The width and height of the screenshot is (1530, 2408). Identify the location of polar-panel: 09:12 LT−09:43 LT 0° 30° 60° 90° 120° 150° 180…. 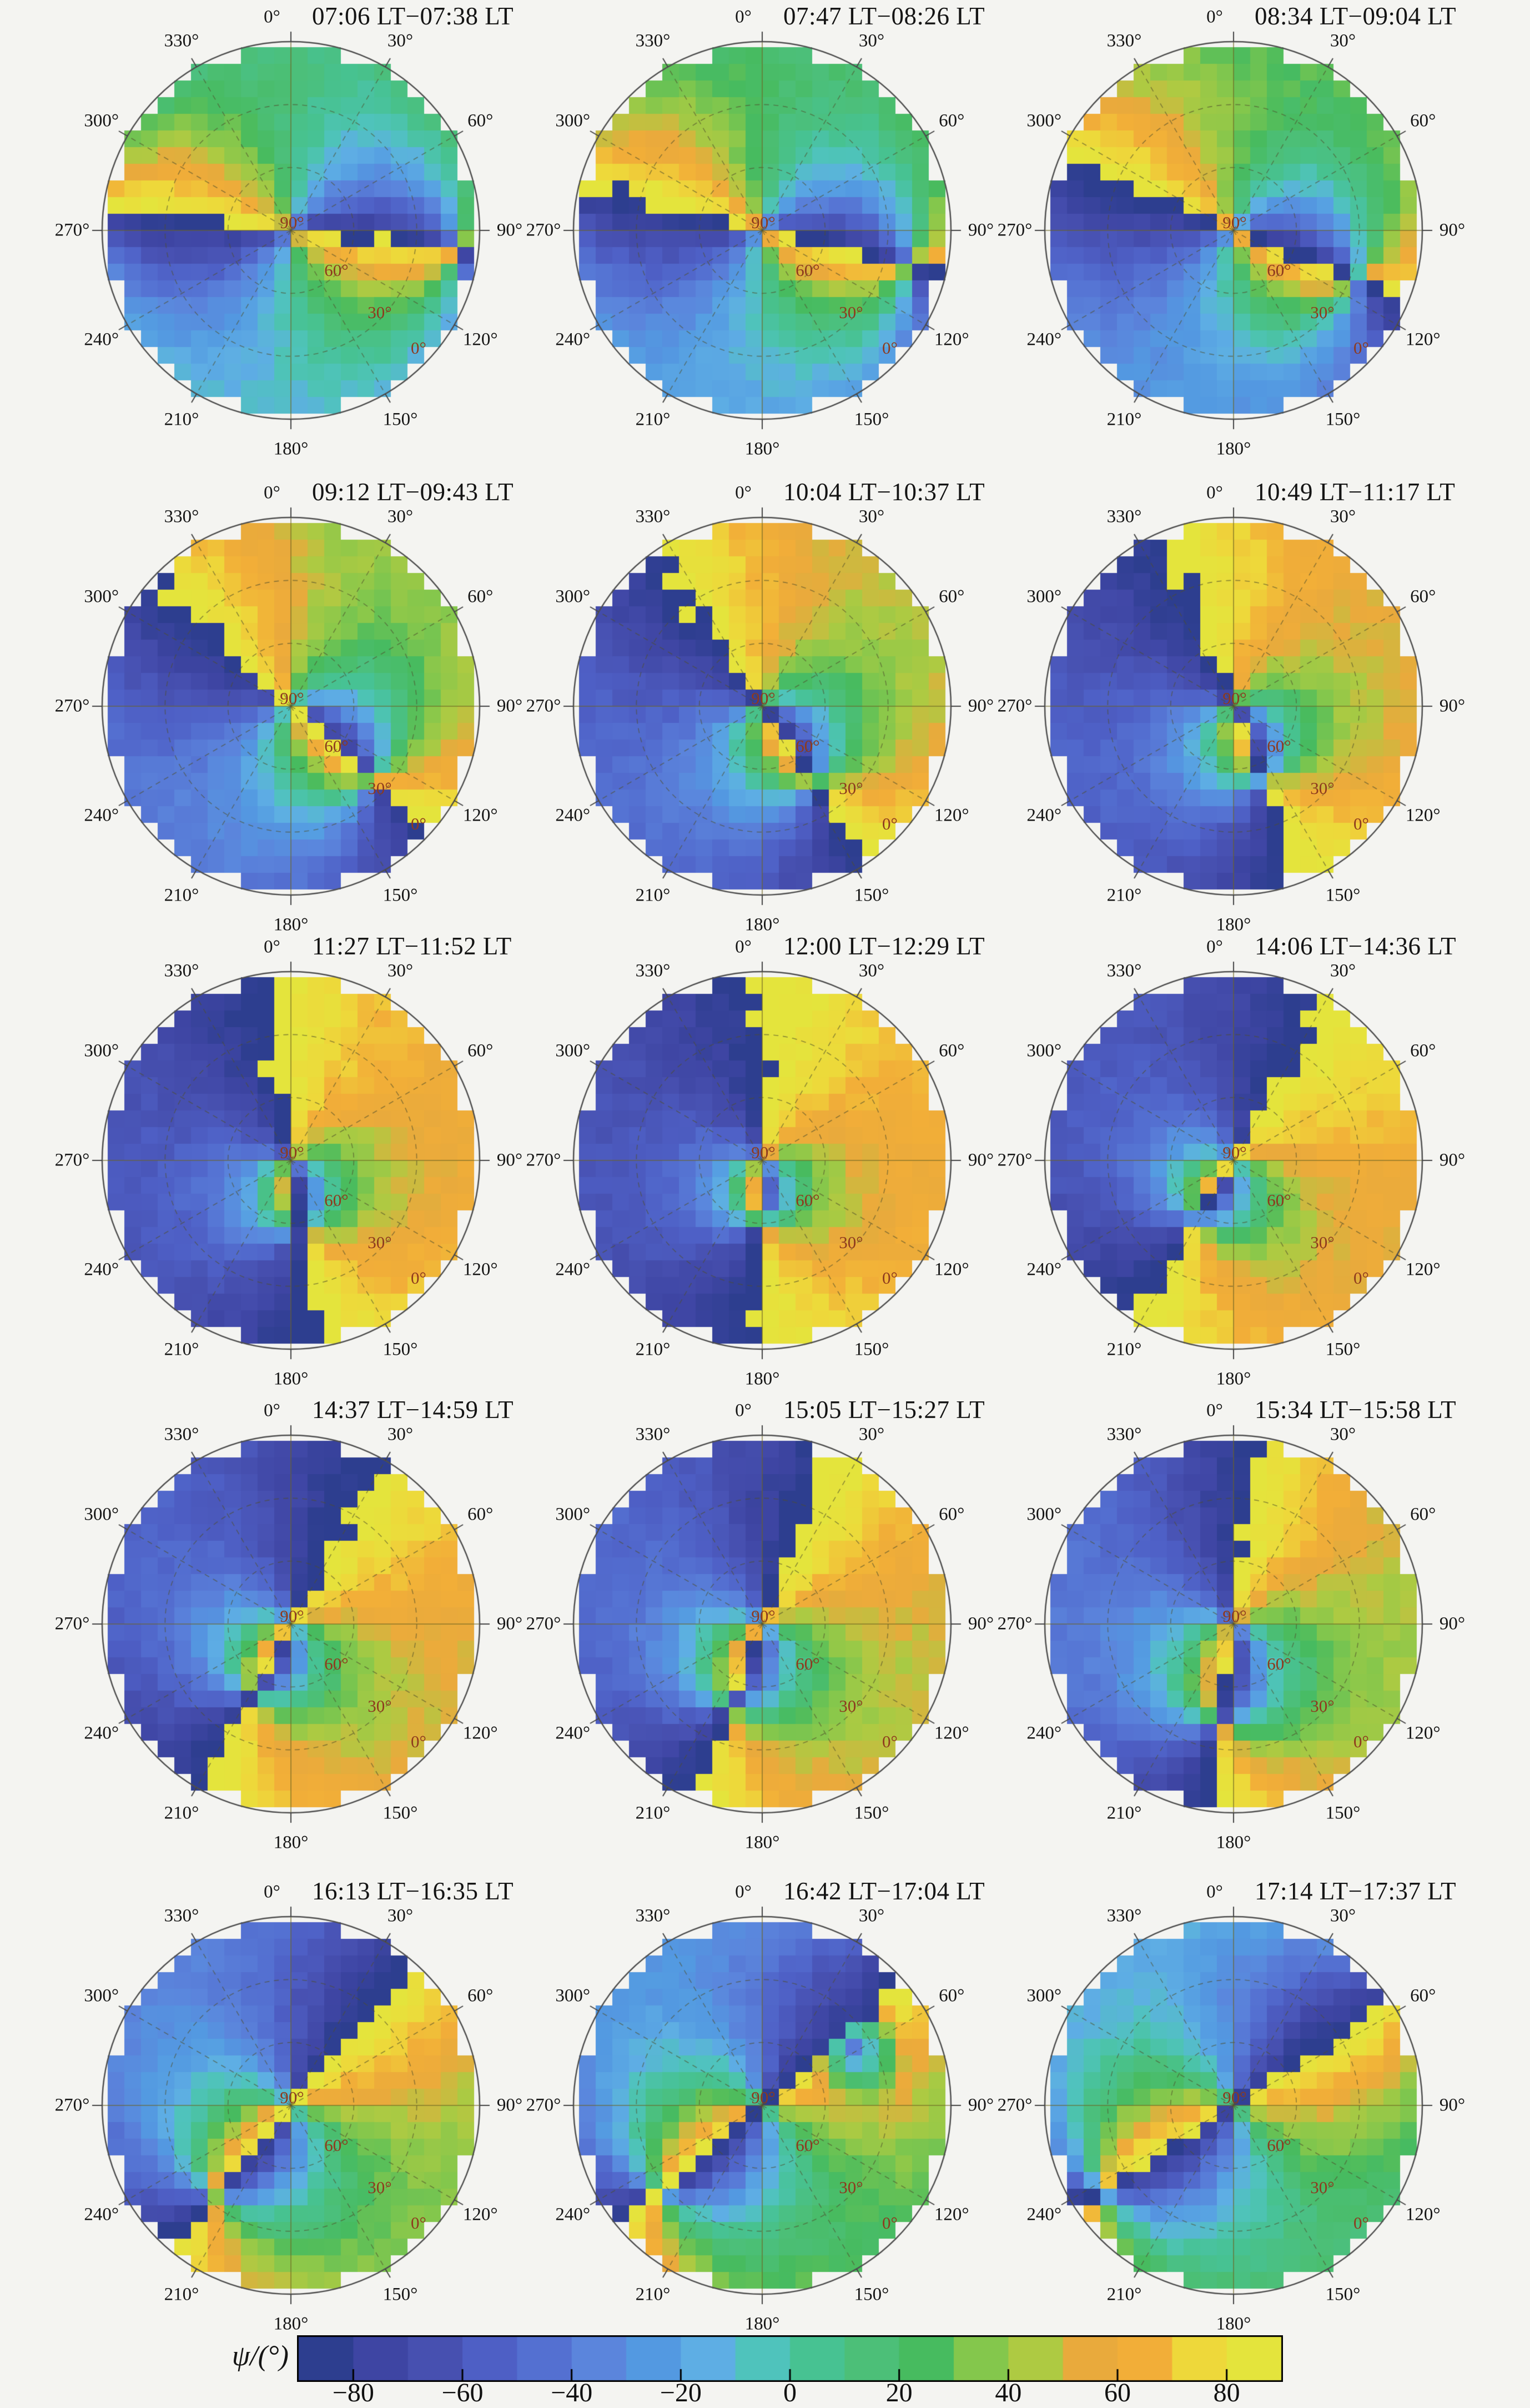
(291, 706).